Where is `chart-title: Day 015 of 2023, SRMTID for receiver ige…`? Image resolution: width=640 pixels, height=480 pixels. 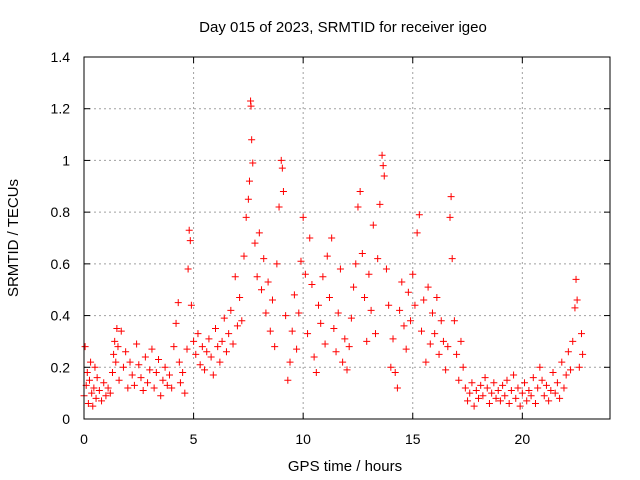
chart-title: Day 015 of 2023, SRMTID for receiver ige… is located at coordinates (343, 27).